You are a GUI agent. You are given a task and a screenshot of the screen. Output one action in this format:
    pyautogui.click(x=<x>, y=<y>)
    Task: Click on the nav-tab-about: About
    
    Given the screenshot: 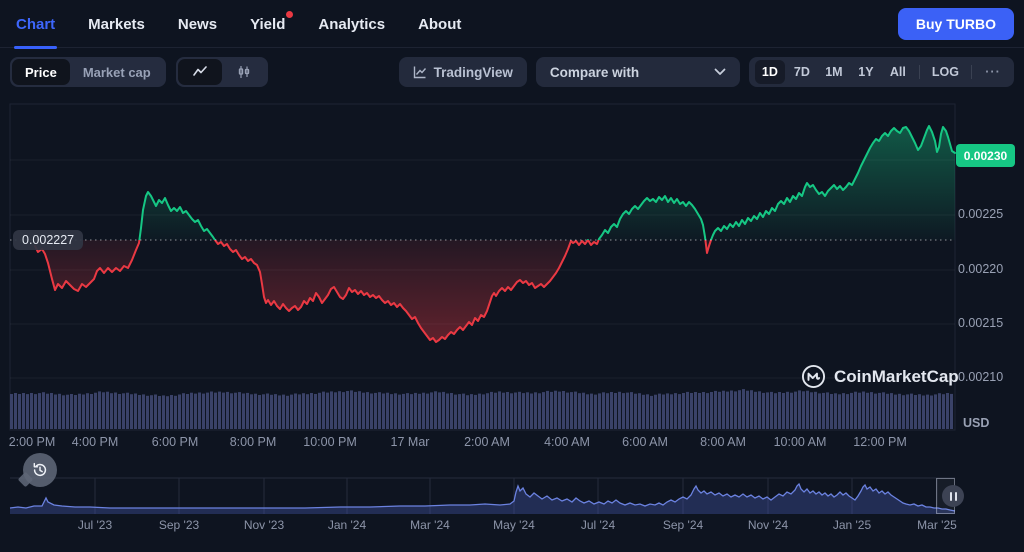 What is the action you would take?
    pyautogui.click(x=439, y=24)
    